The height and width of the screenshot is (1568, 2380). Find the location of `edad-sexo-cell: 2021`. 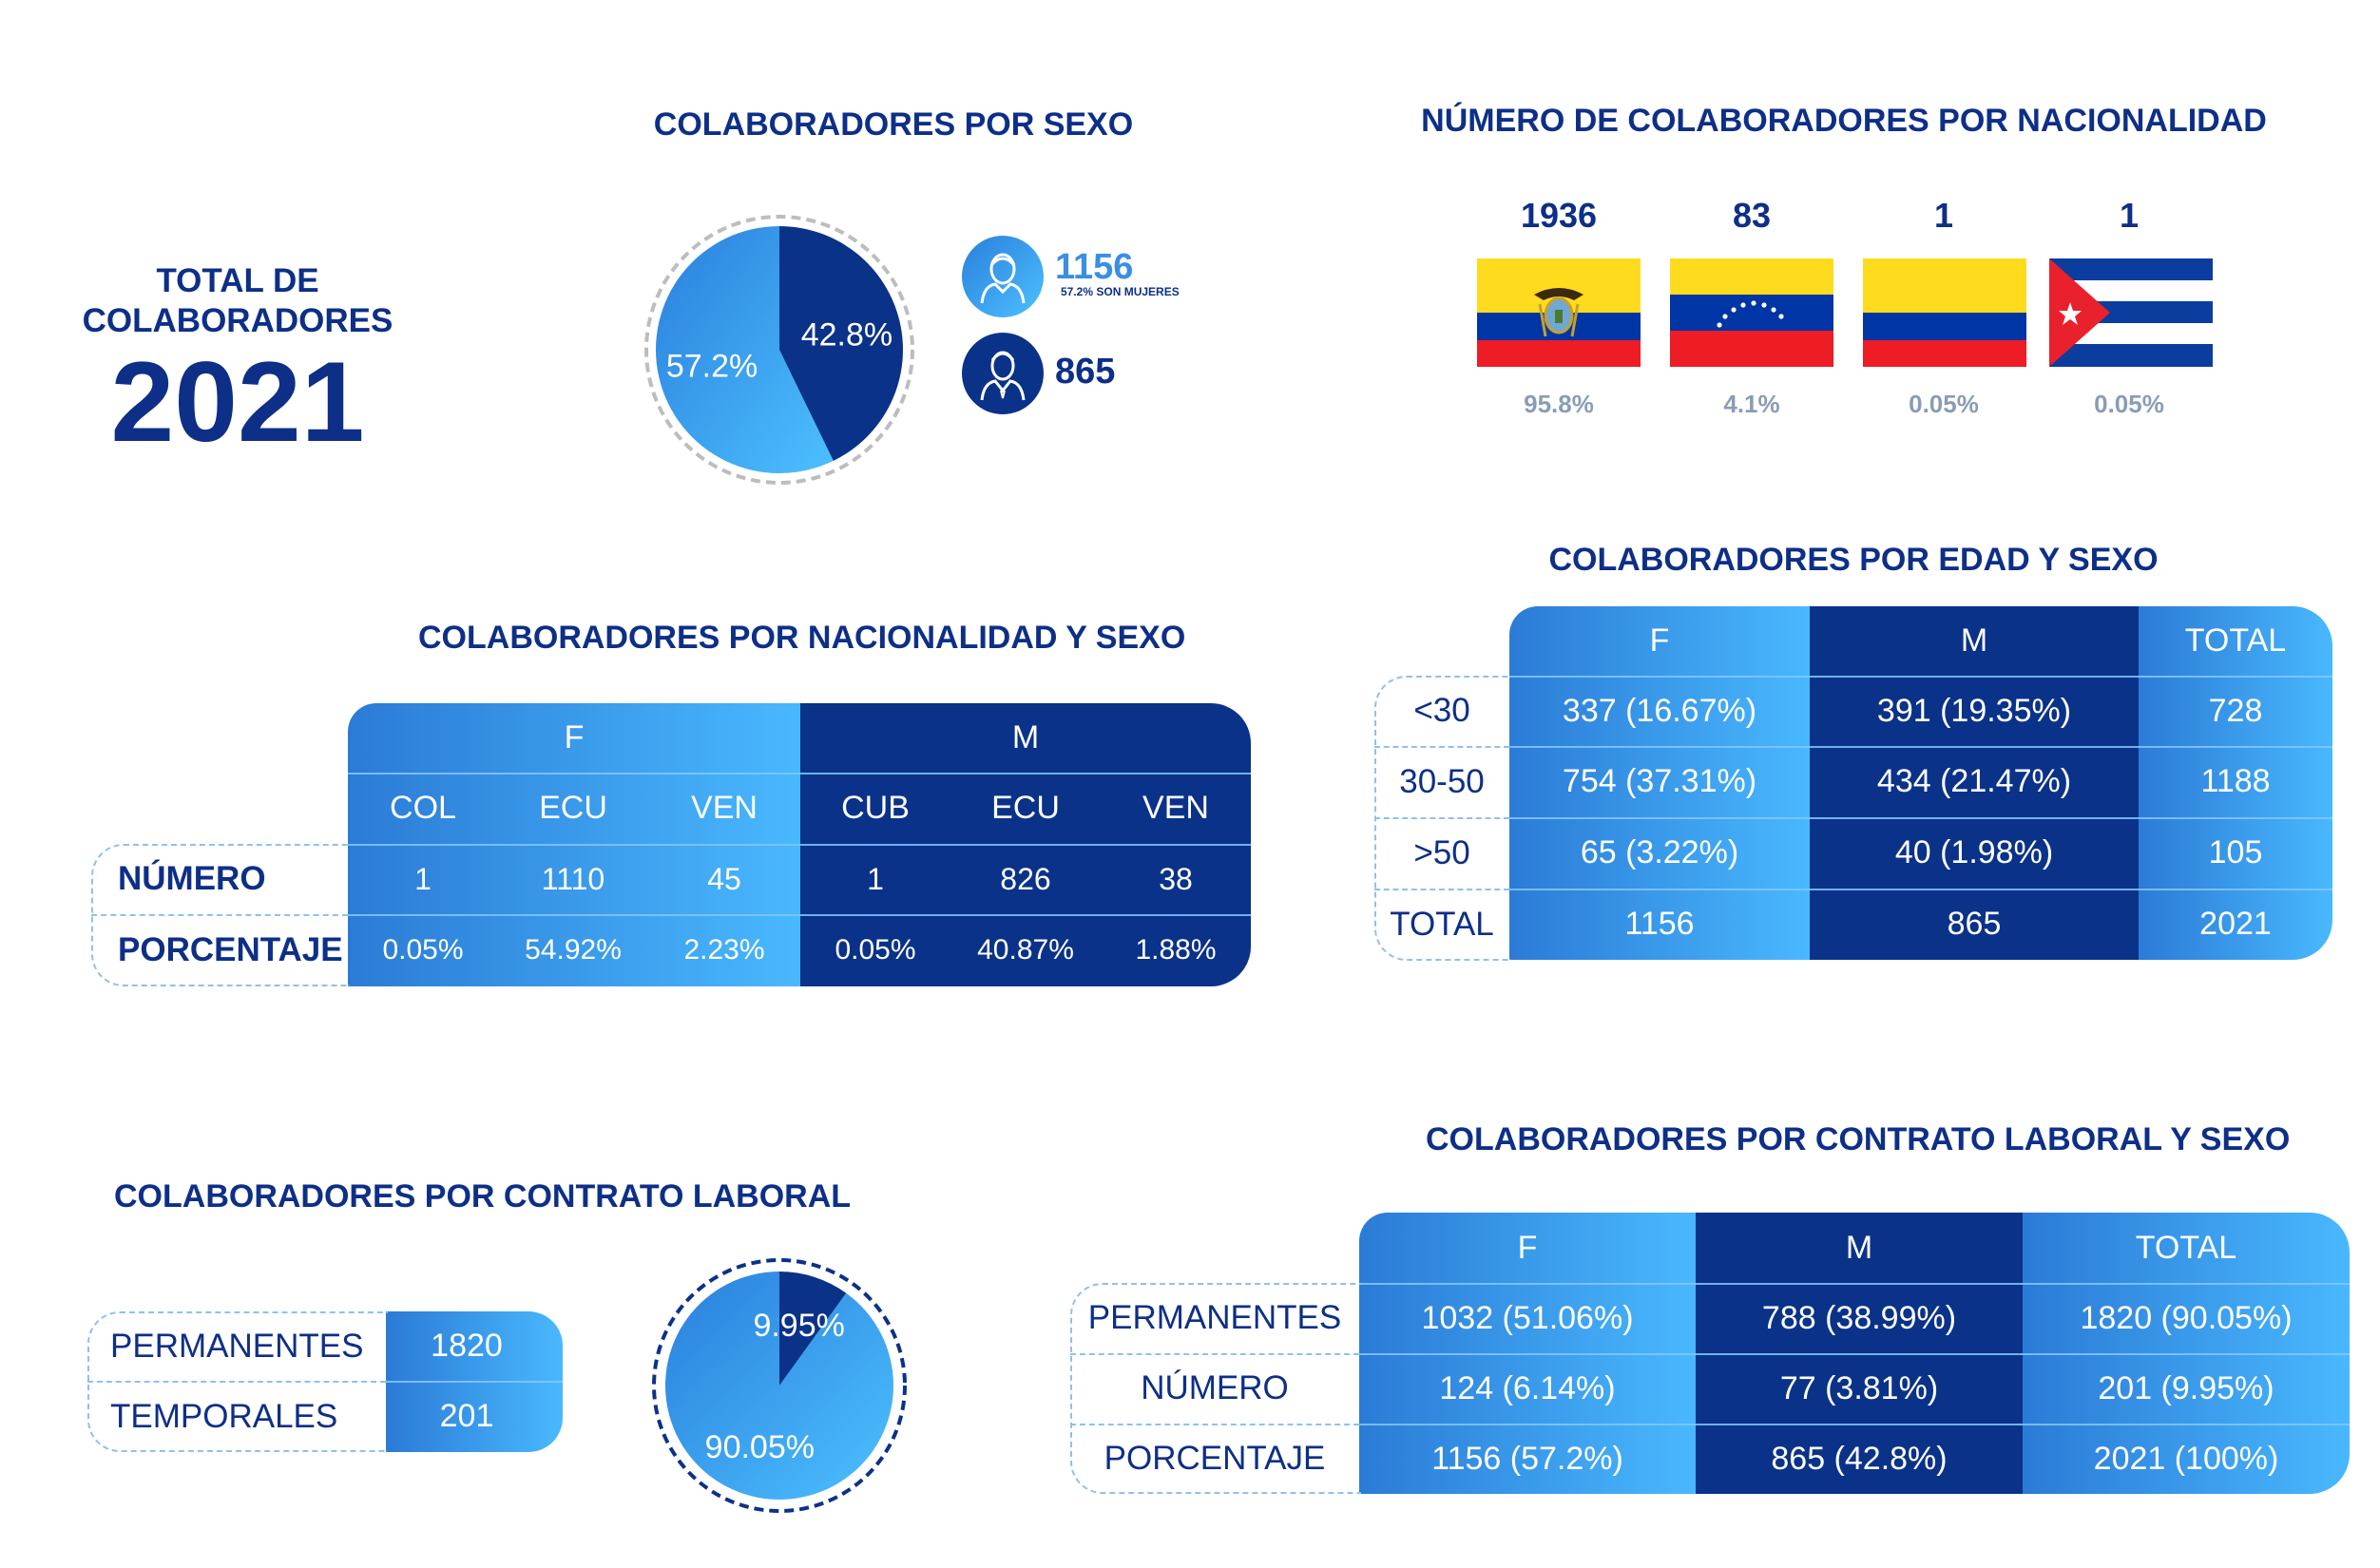

edad-sexo-cell: 2021 is located at coordinates (2235, 924).